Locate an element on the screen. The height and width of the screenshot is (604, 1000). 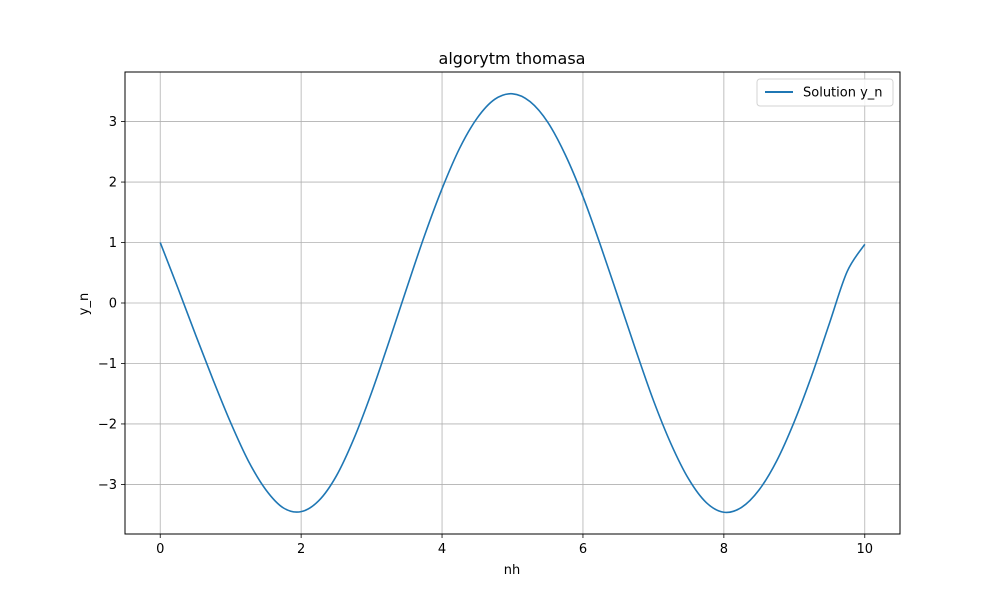
x-tick-label: 8 is located at coordinates (724, 549).